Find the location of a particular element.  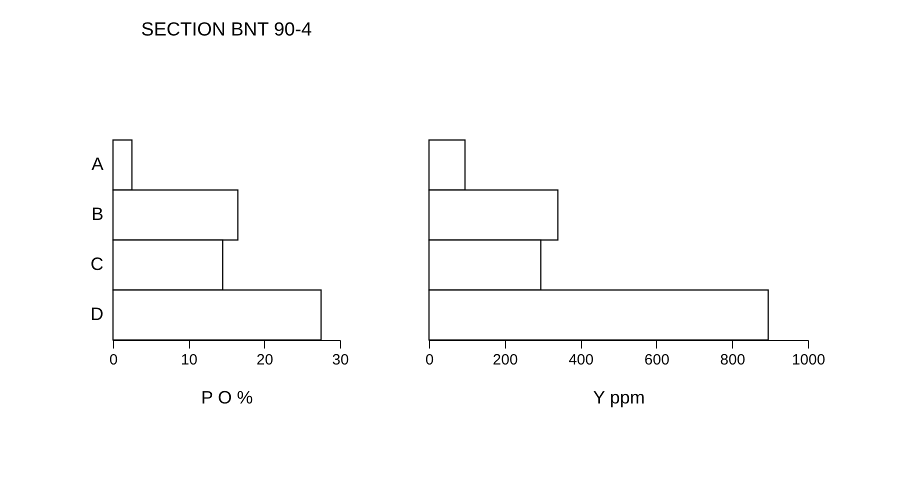

y-tick-label: A is located at coordinates (97, 164).